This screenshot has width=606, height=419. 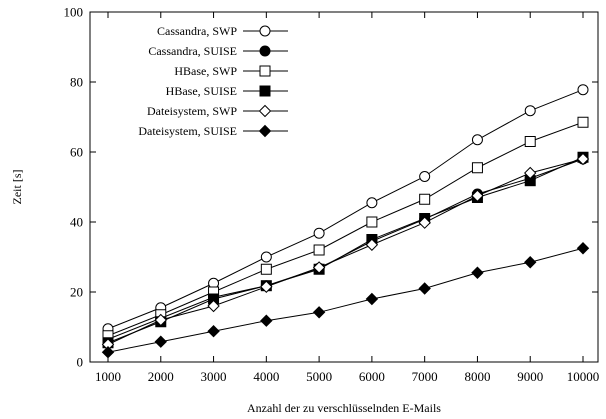 What do you see at coordinates (17, 187) in the screenshot?
I see `y-axis-label: Zeit [s]` at bounding box center [17, 187].